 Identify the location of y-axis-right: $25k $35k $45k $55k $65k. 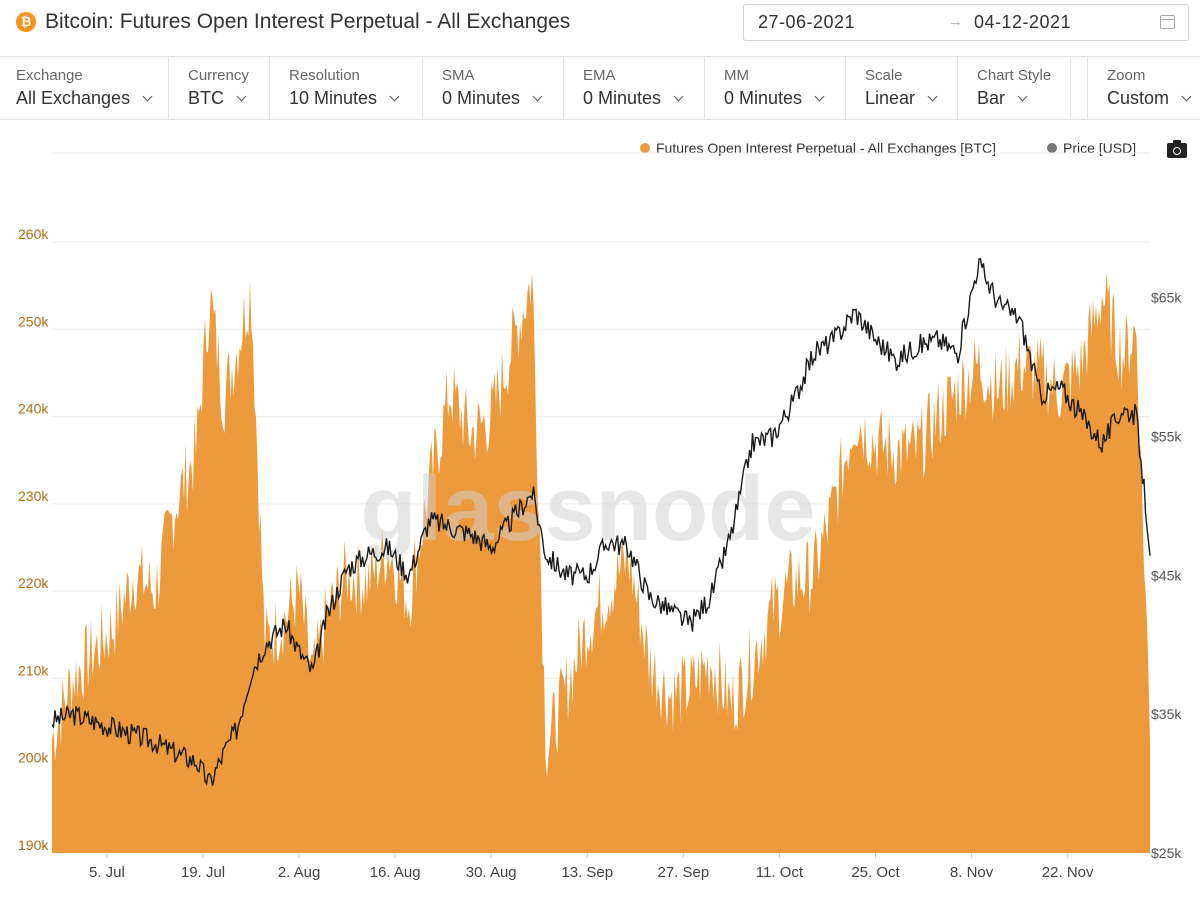
(1166, 575).